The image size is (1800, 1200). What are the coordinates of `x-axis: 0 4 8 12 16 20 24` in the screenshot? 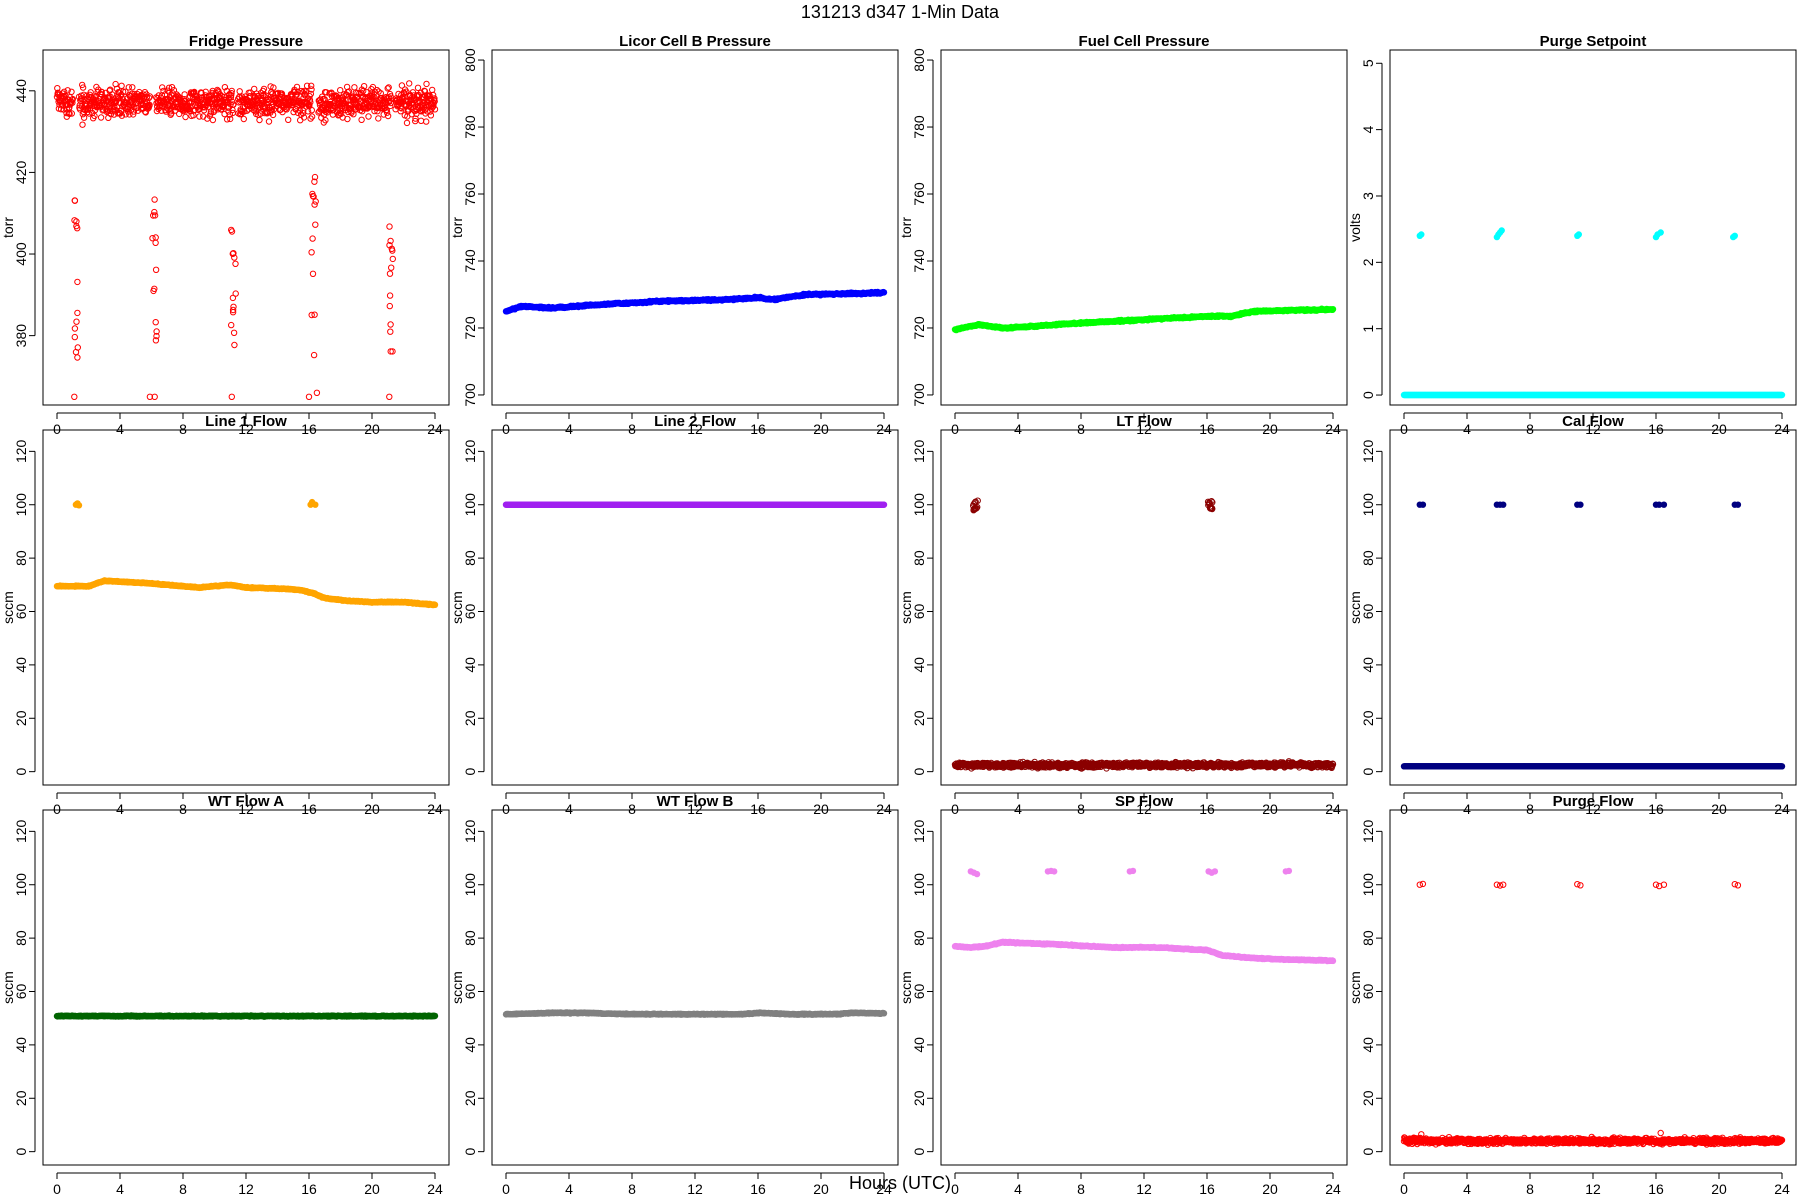 It's located at (248, 424).